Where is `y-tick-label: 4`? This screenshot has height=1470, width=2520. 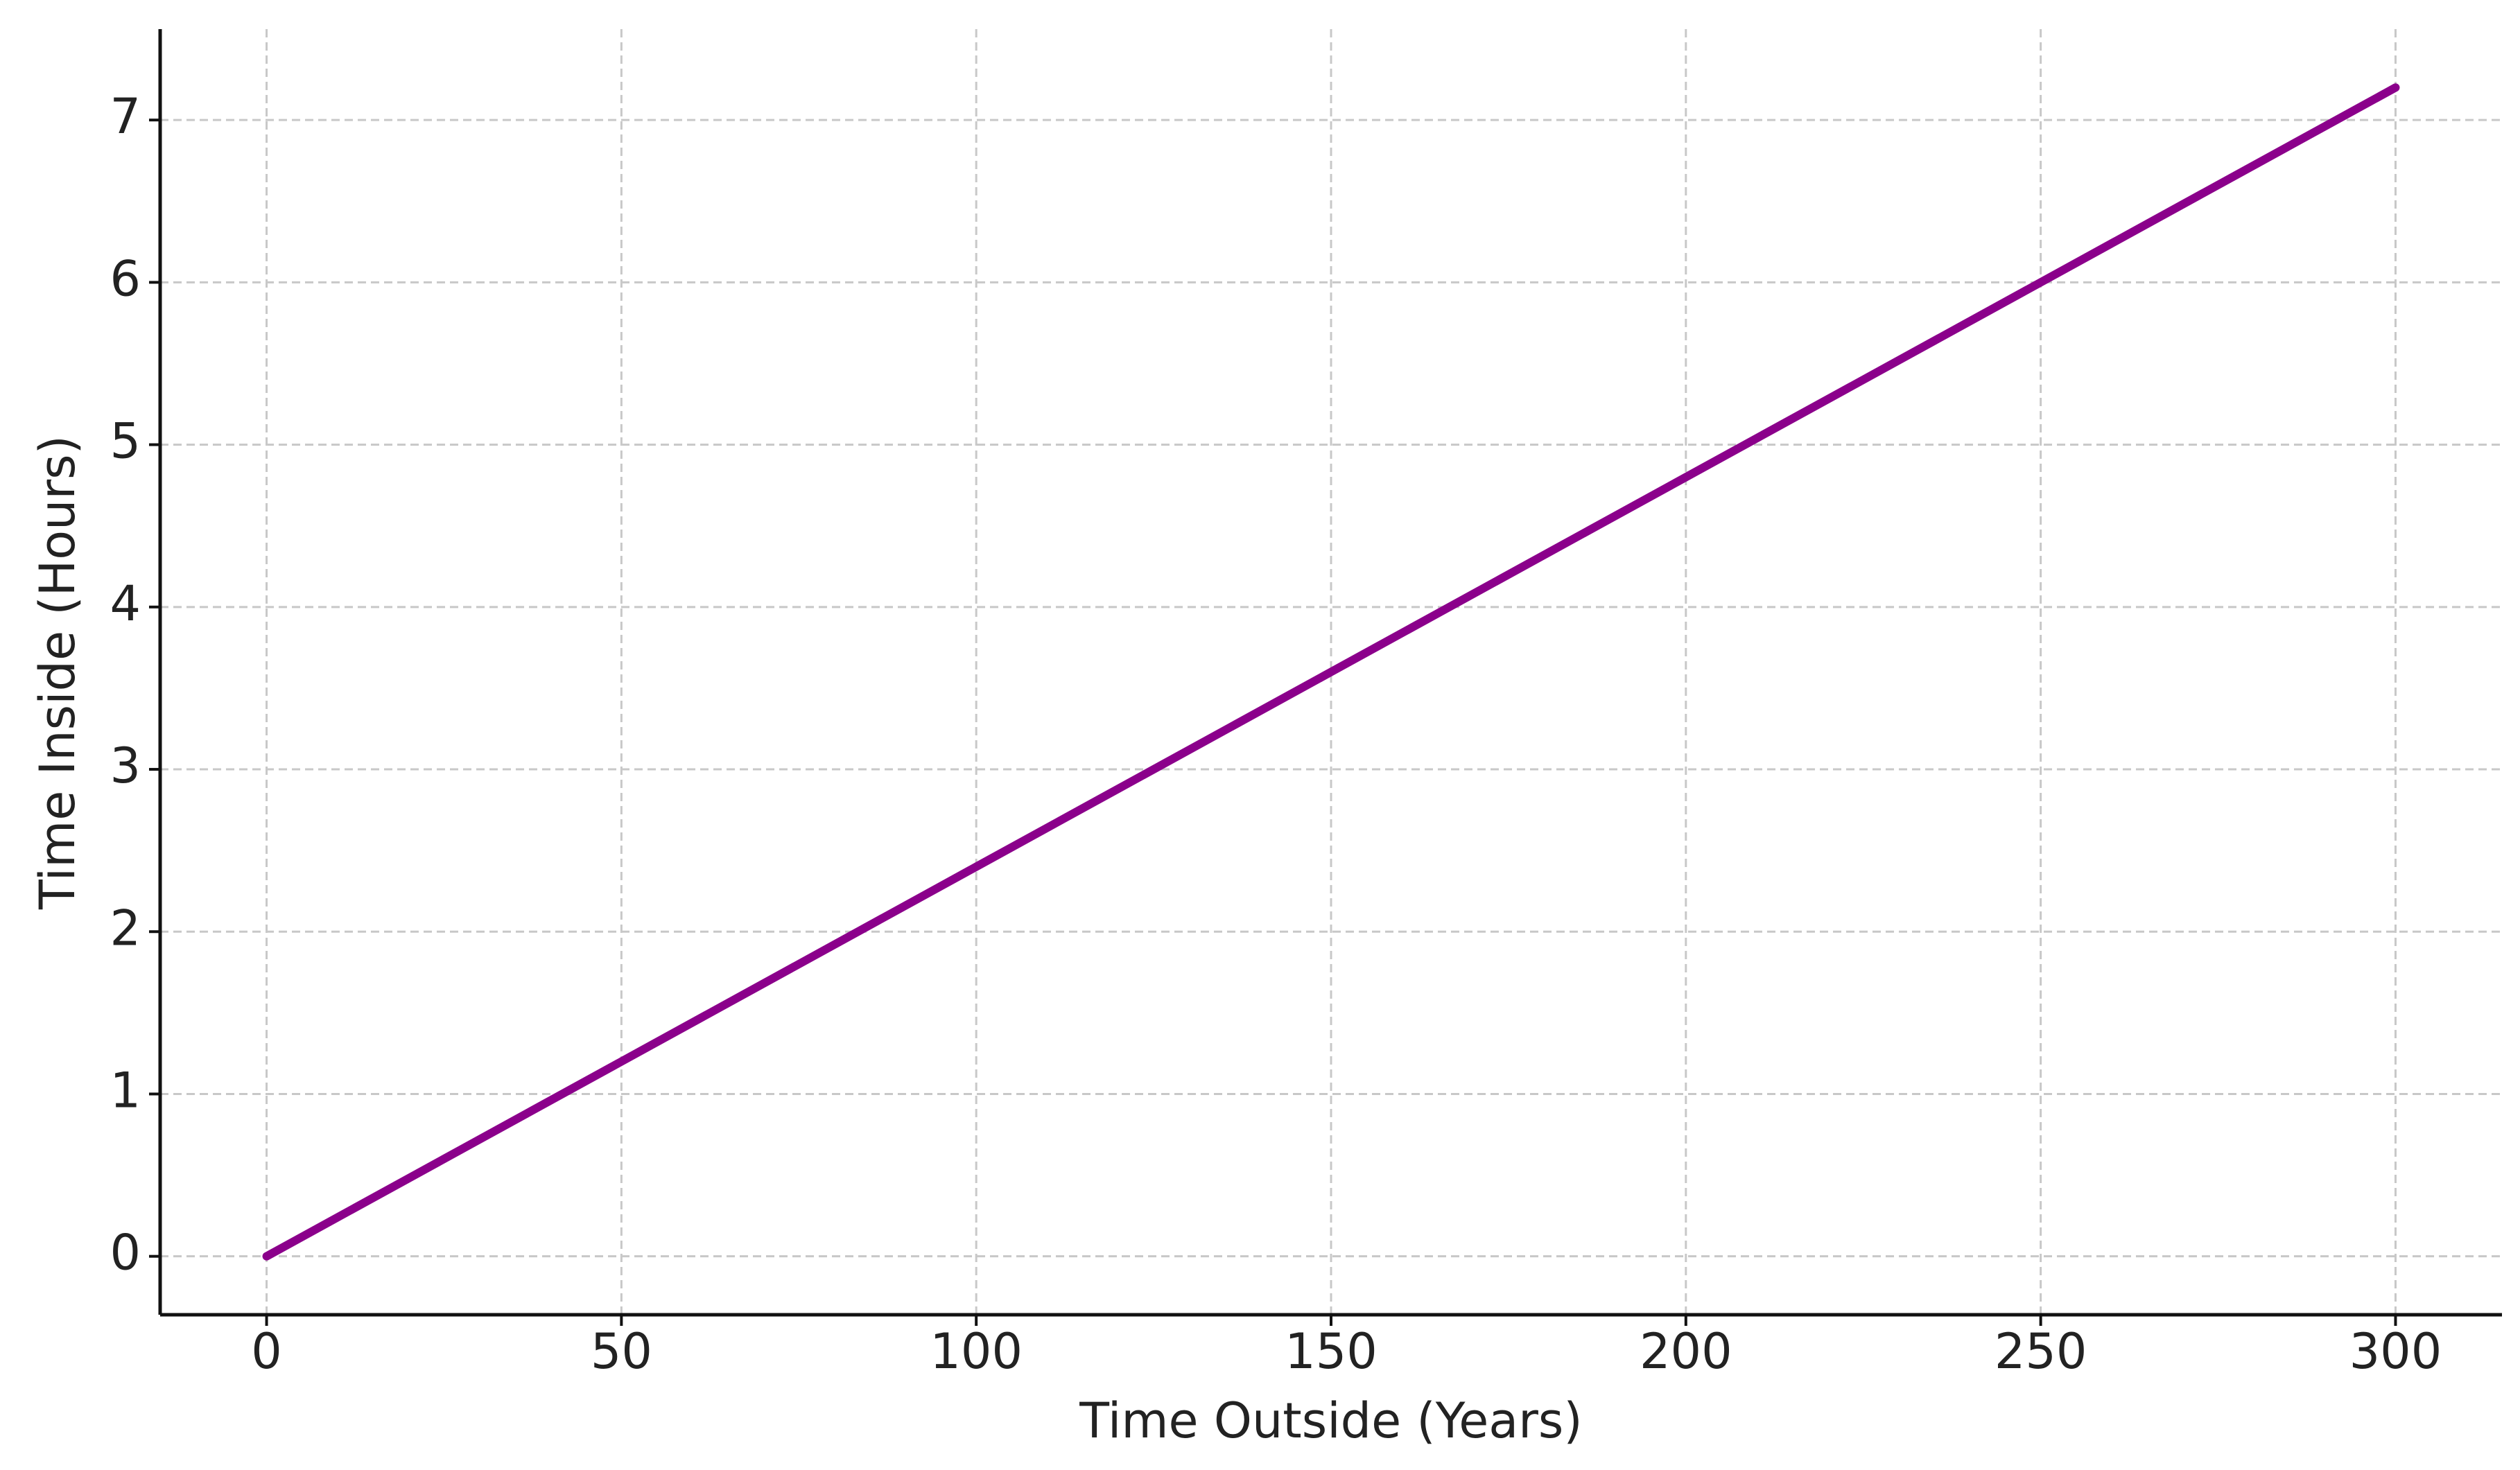 y-tick-label: 4 is located at coordinates (125, 603).